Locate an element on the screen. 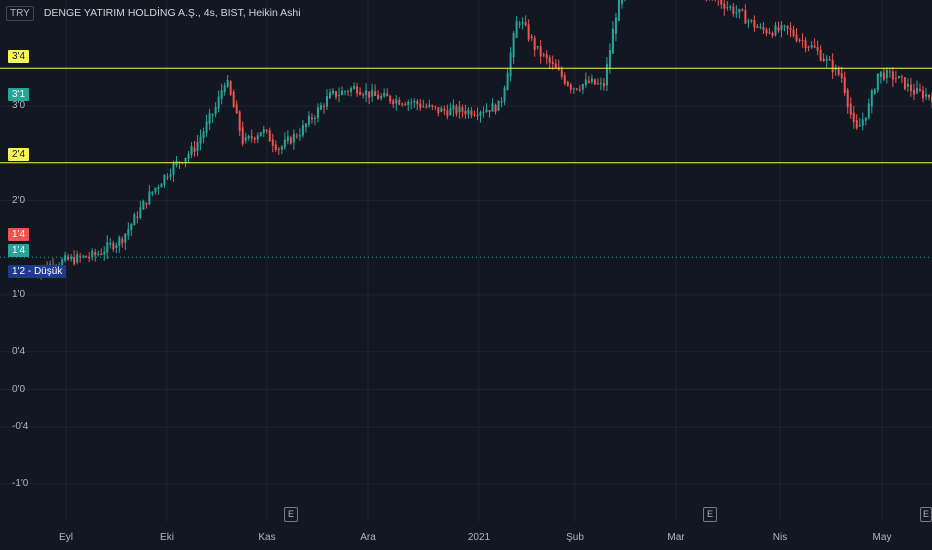 This screenshot has width=932, height=550. currency-badge: TRY is located at coordinates (20, 13).